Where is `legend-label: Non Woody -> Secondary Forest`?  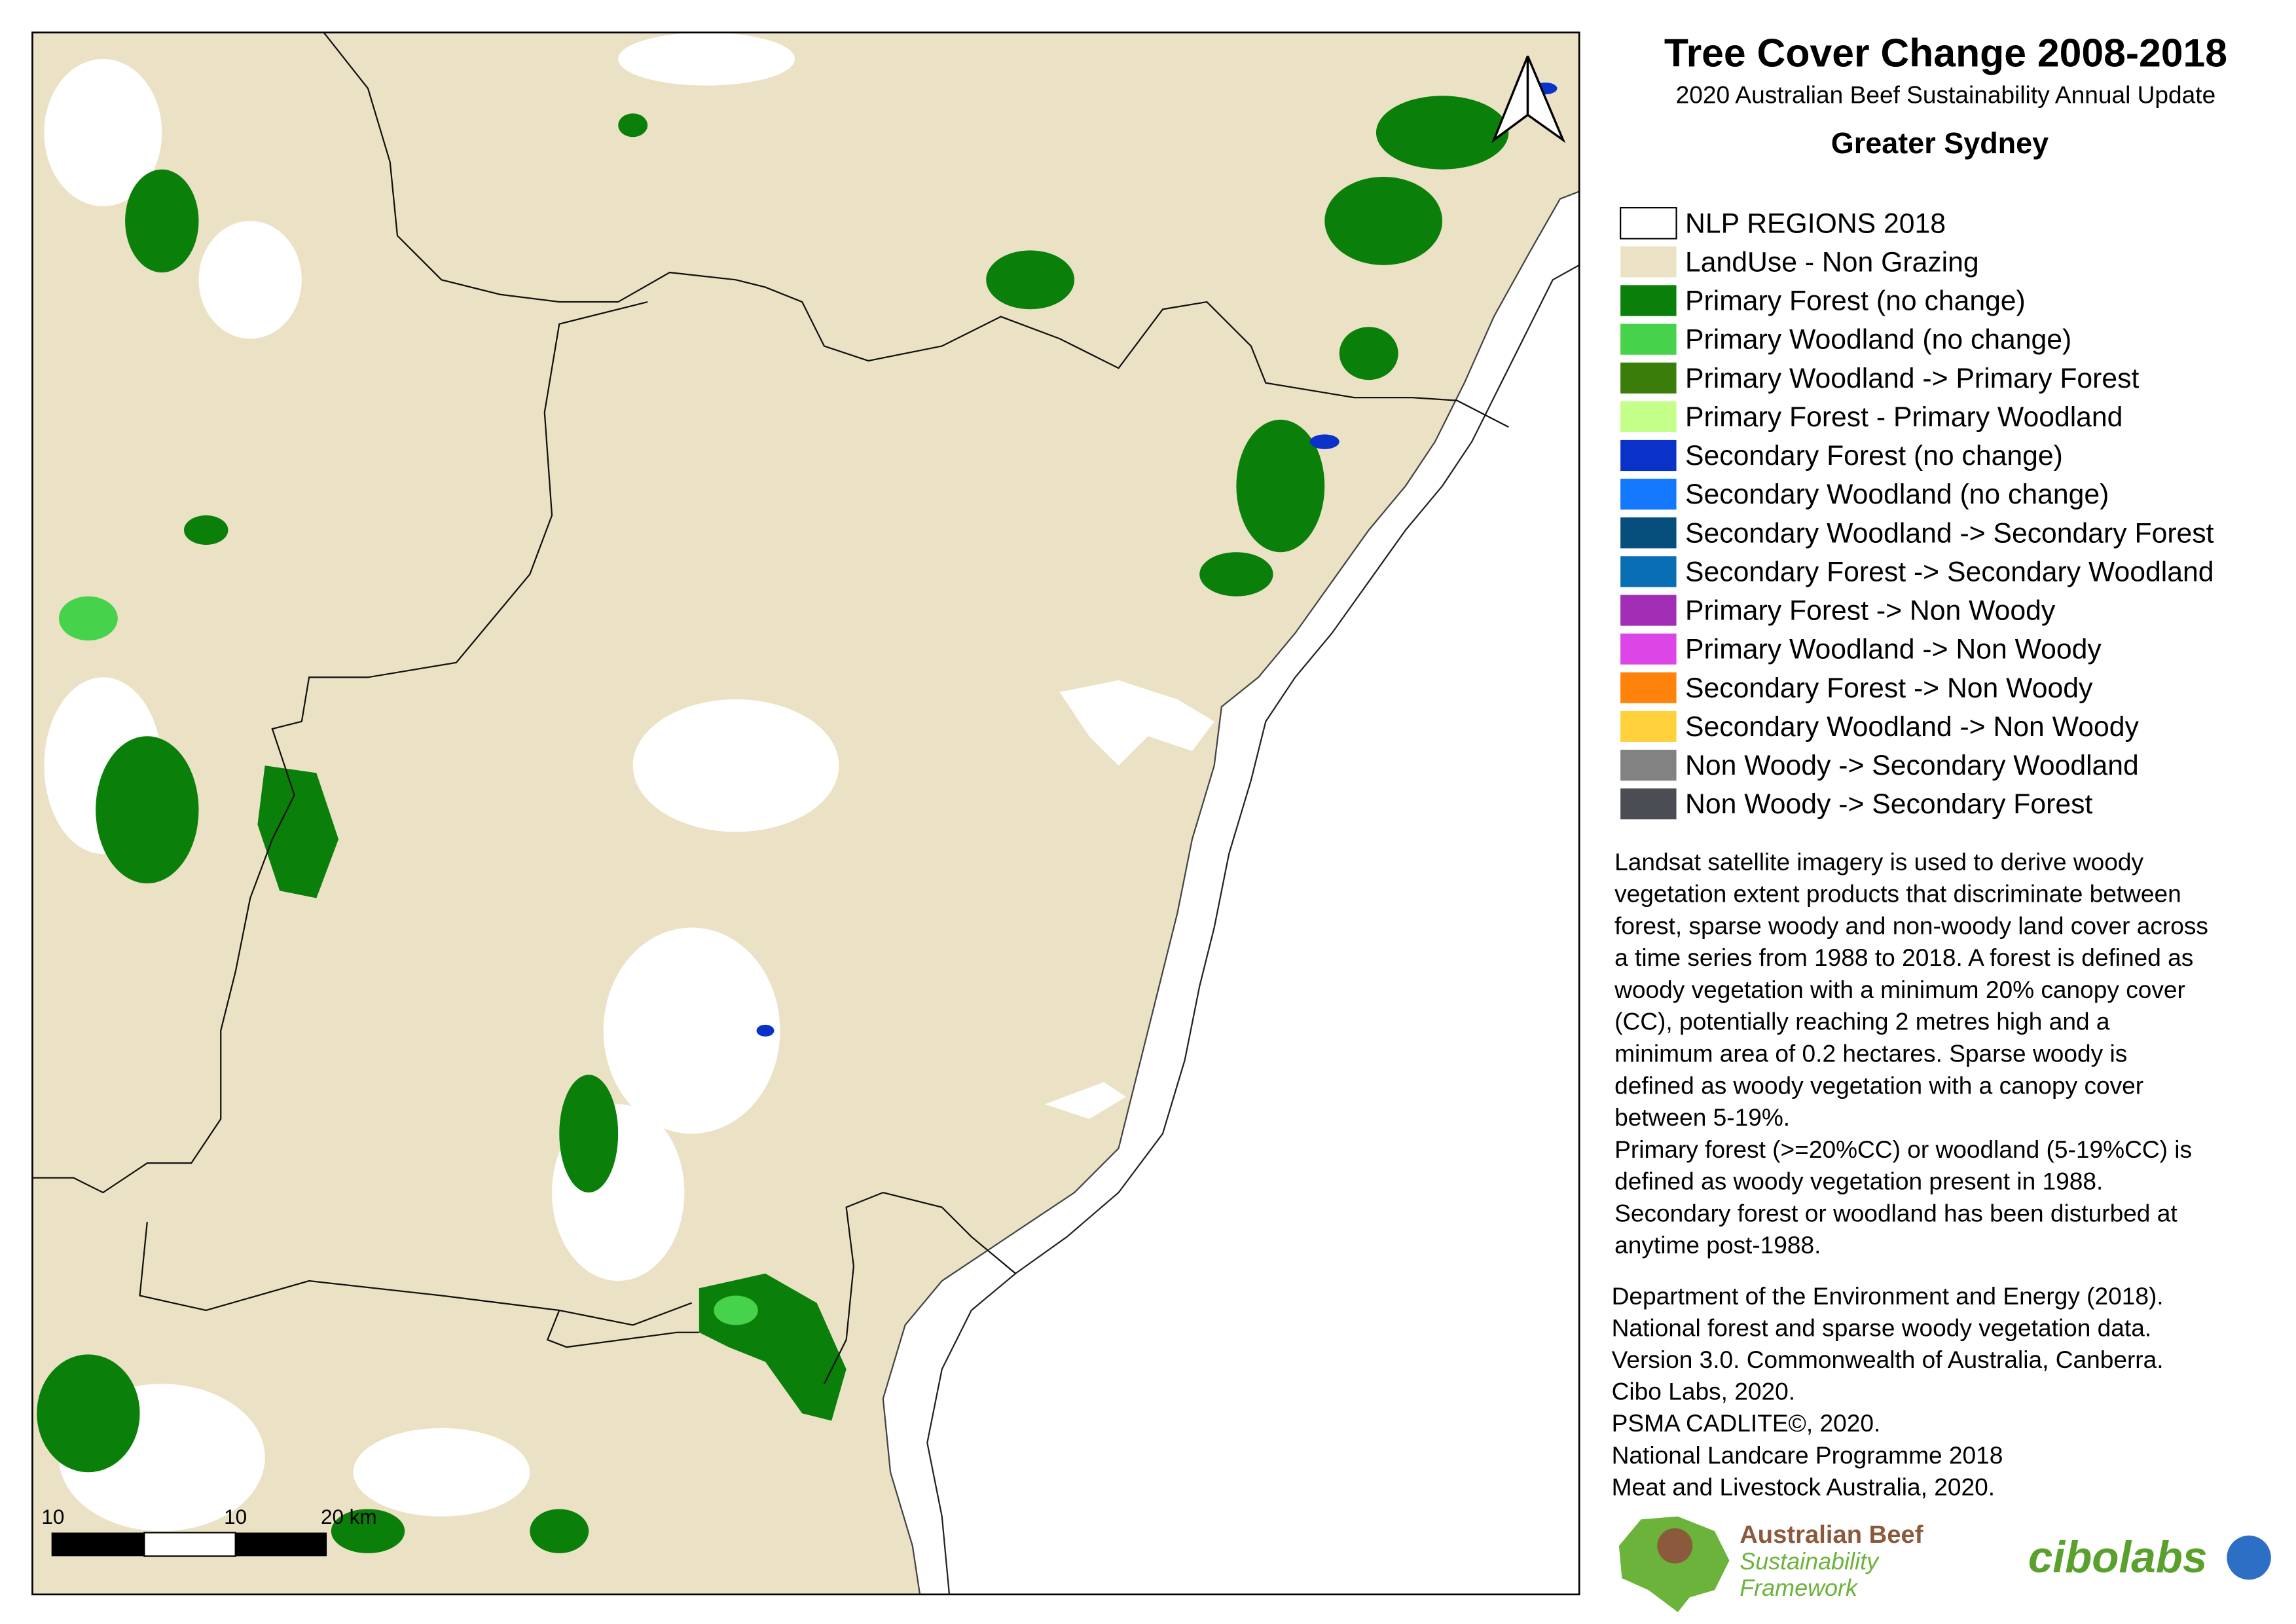
legend-label: Non Woody -> Secondary Forest is located at coordinates (1888, 804).